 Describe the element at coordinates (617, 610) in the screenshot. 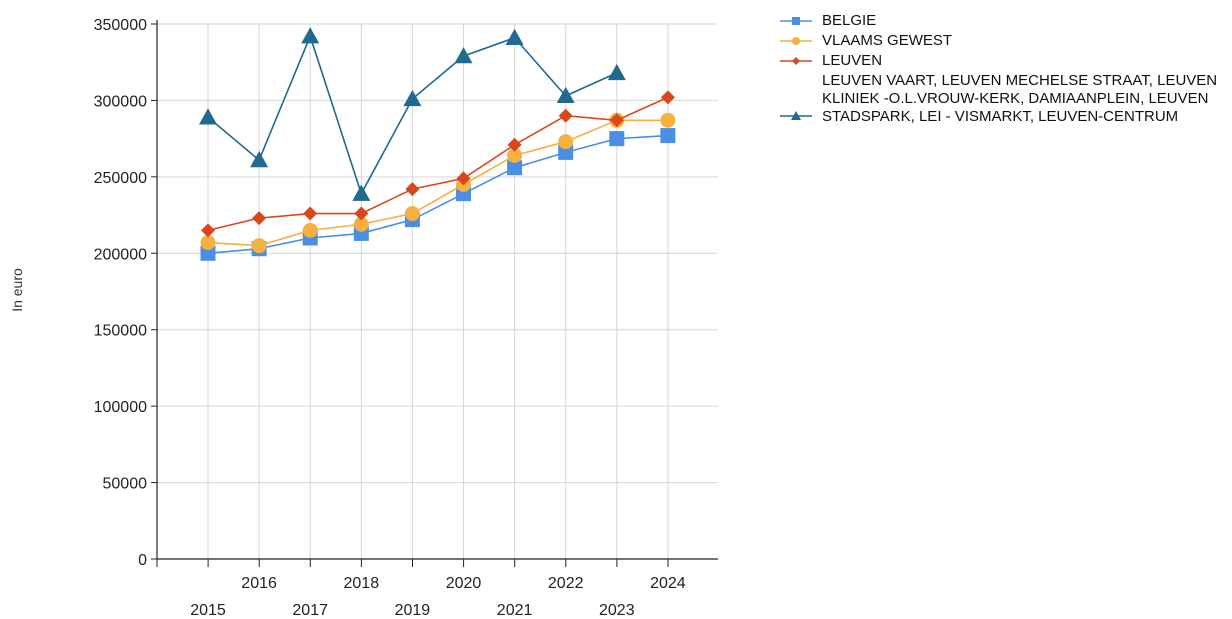

I see `x-tick-label: 2023` at that location.